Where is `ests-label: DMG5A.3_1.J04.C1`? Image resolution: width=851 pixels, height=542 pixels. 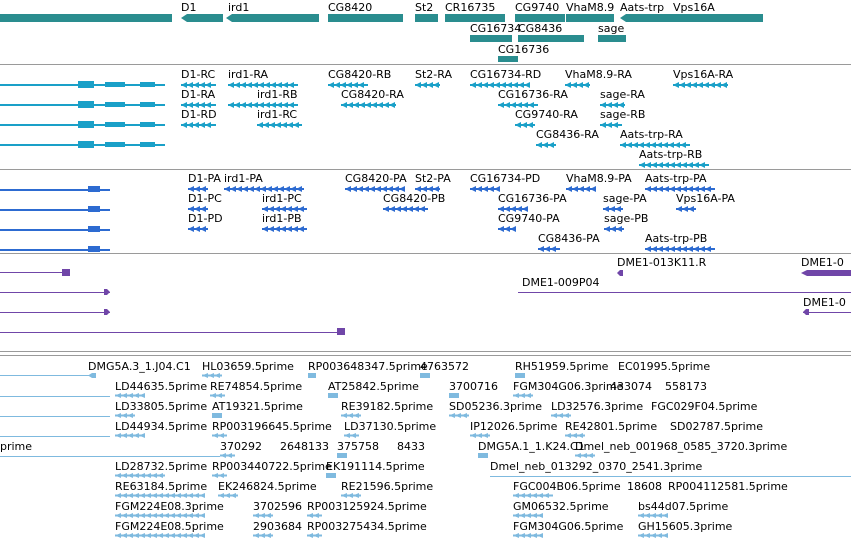 ests-label: DMG5A.3_1.J04.C1 is located at coordinates (139, 366).